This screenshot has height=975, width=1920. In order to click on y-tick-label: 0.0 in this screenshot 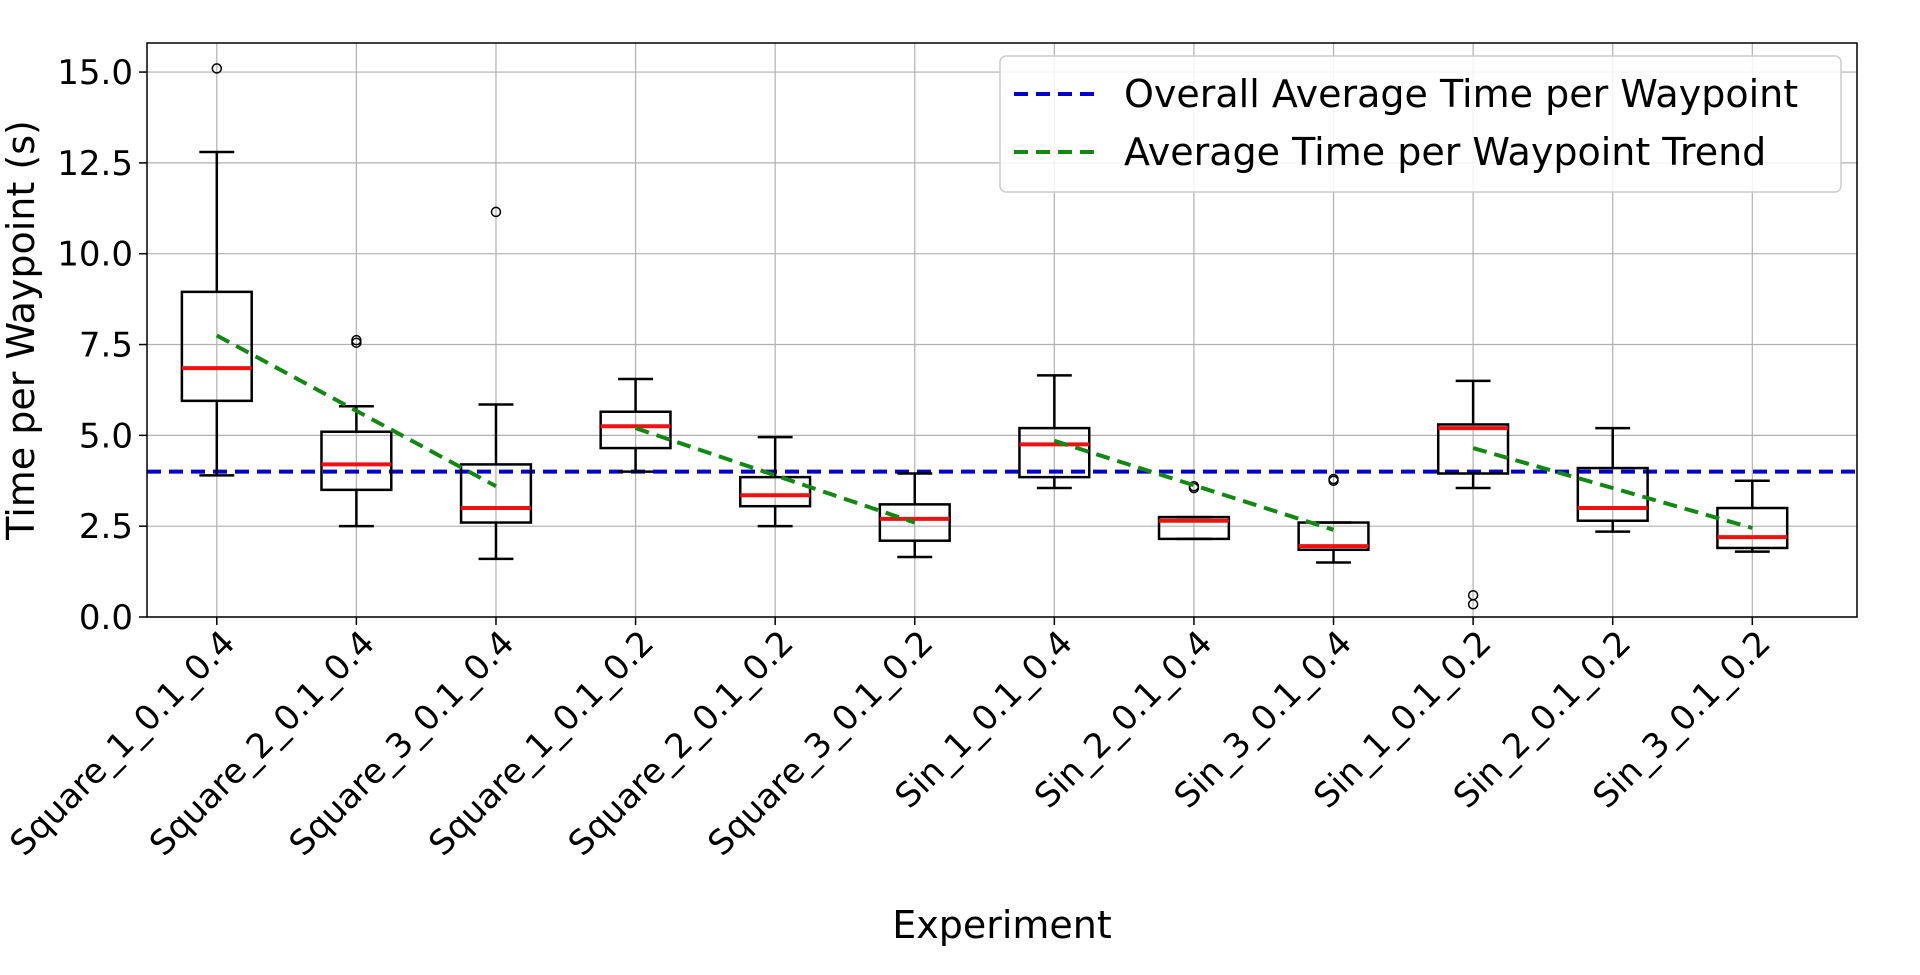, I will do `click(106, 618)`.